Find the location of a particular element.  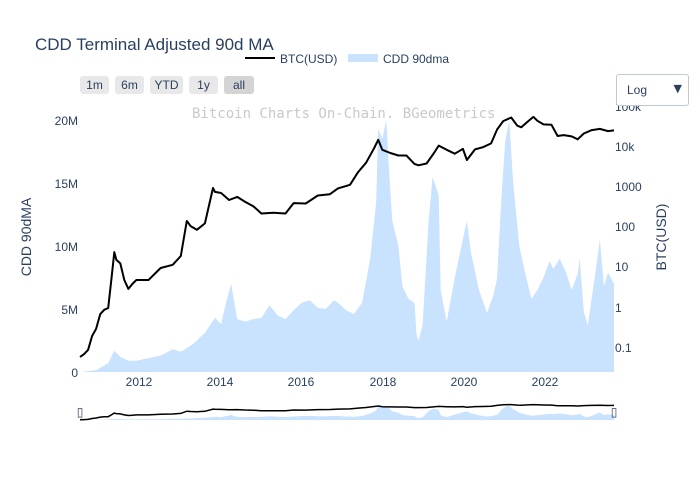

legend-label-btc: BTC(USD) is located at coordinates (308, 59).